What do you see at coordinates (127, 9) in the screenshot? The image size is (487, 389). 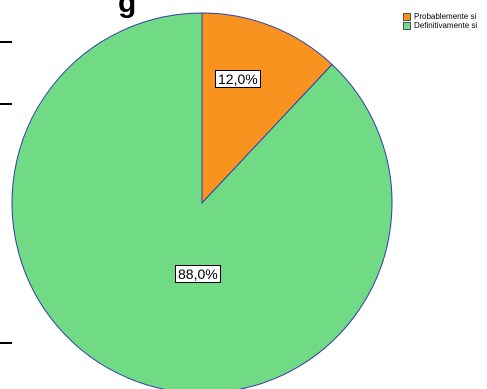 I see `chart-title-fragment: g` at bounding box center [127, 9].